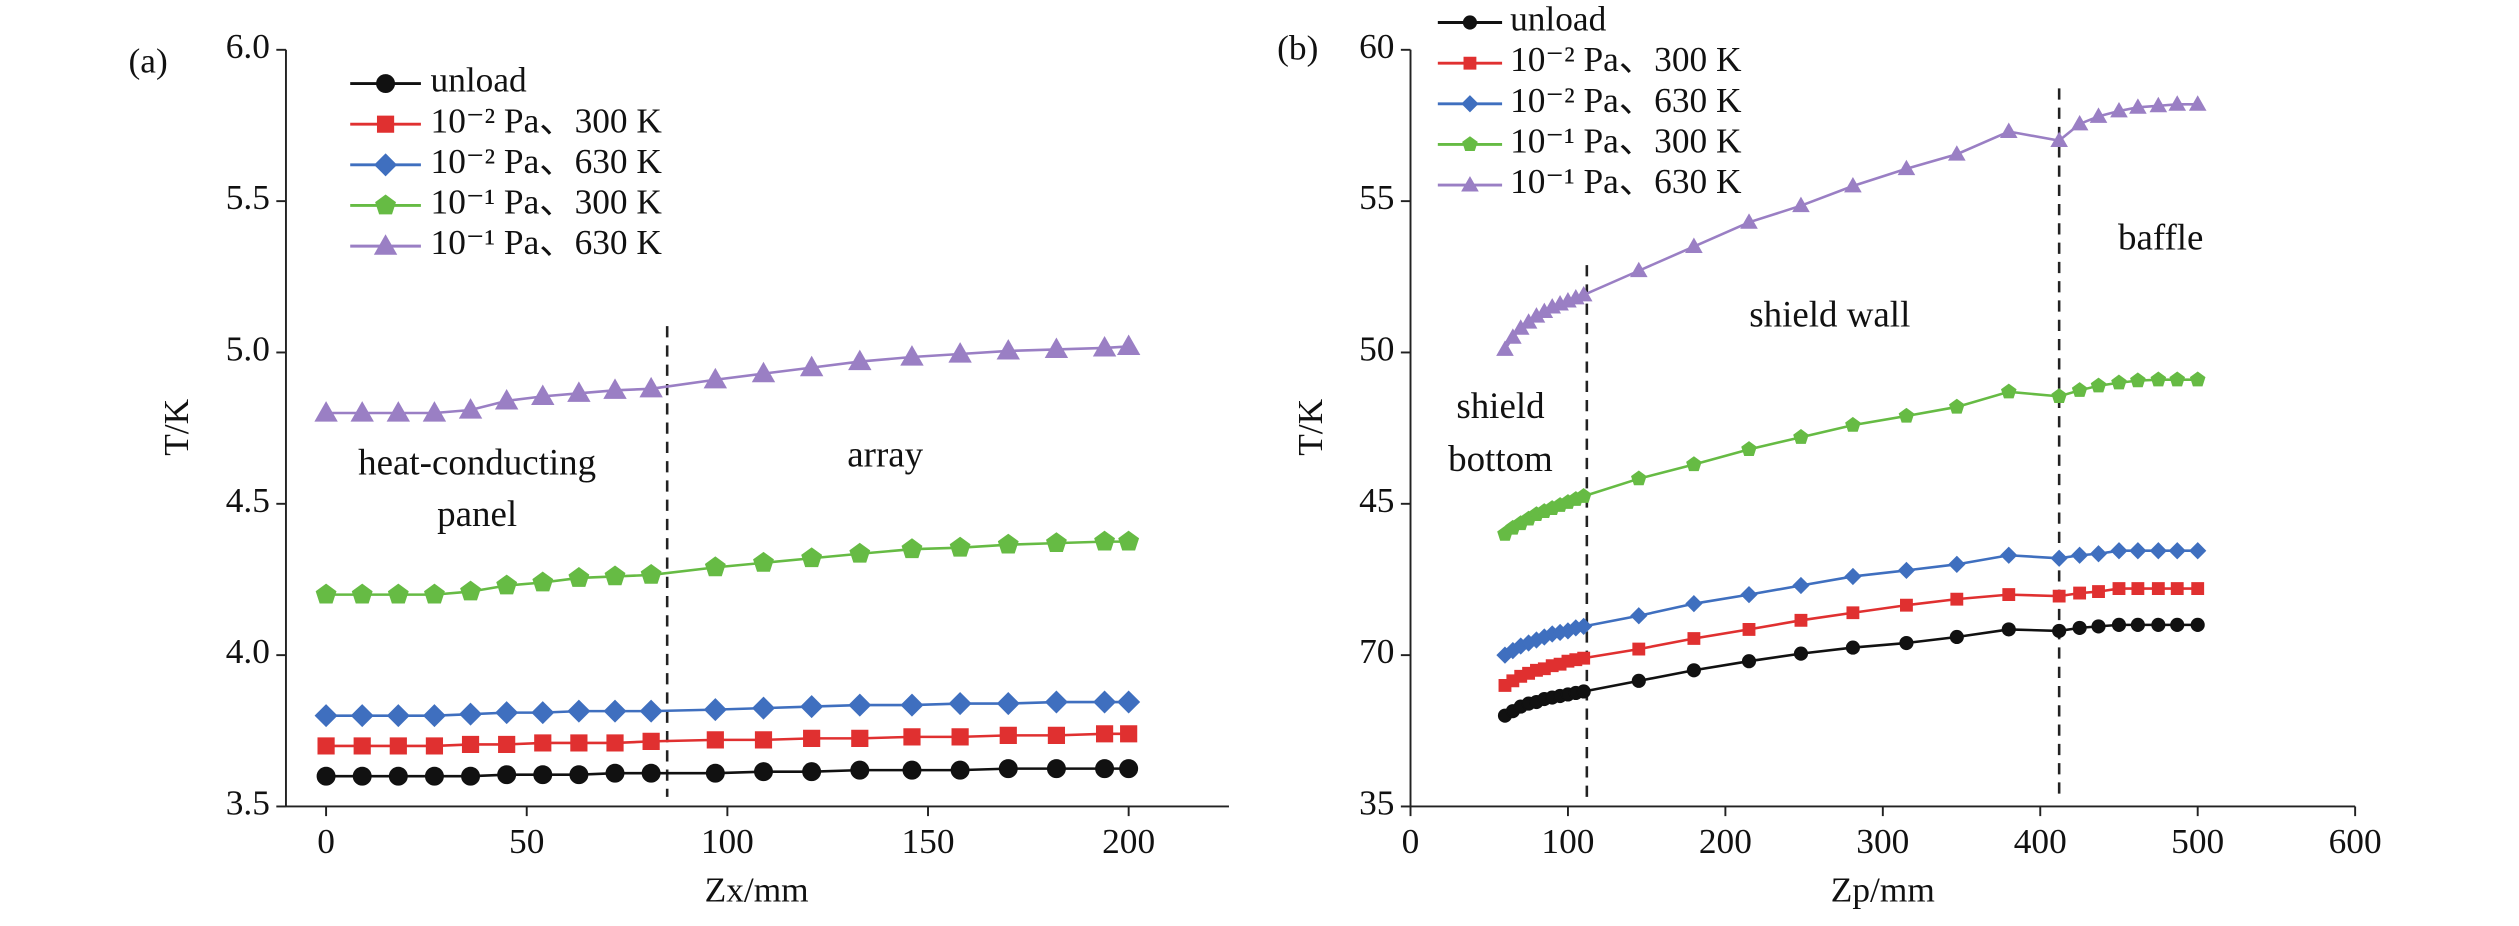 The image size is (2519, 926). Describe the element at coordinates (928, 841) in the screenshot. I see `x-tick-label: 150` at that location.